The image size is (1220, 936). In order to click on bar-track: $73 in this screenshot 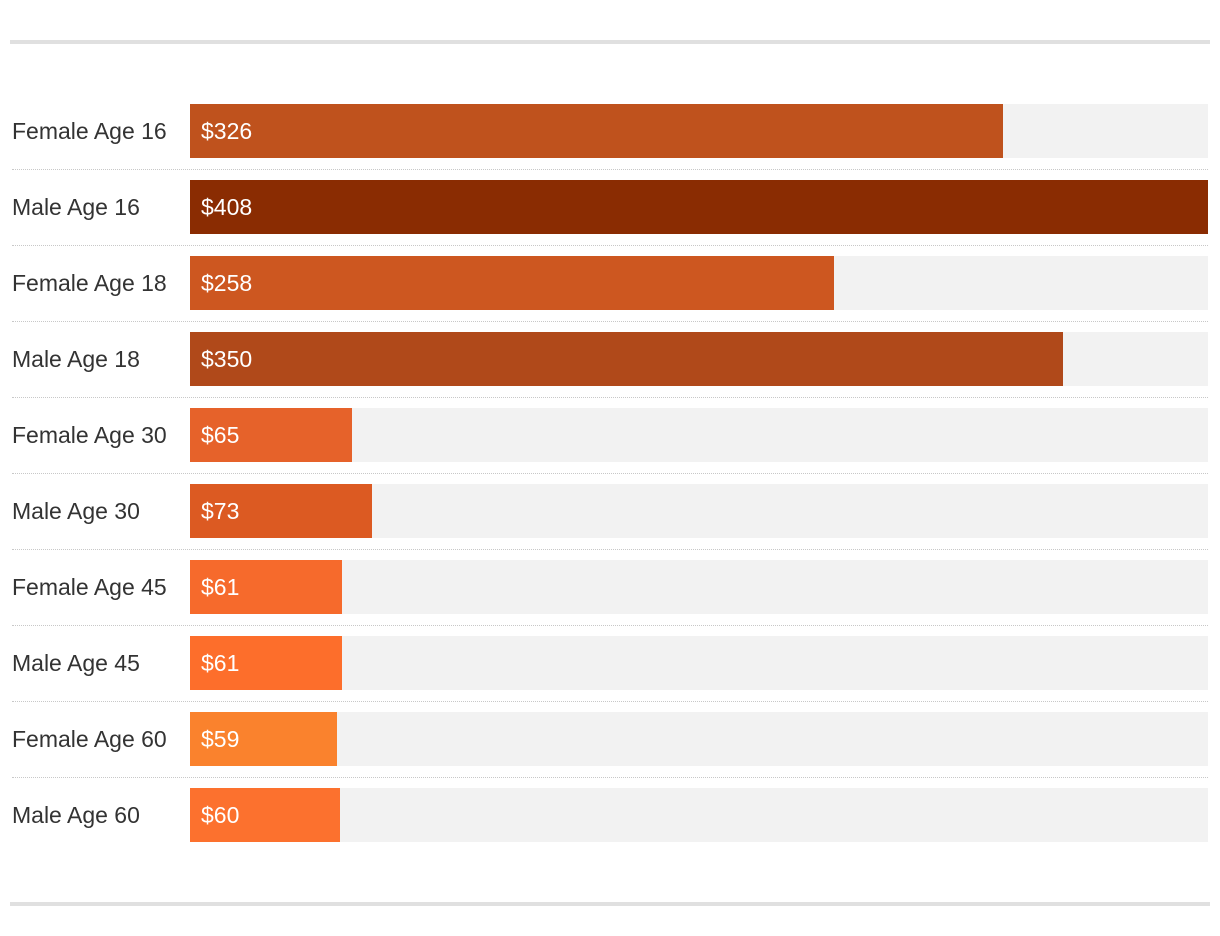, I will do `click(699, 511)`.